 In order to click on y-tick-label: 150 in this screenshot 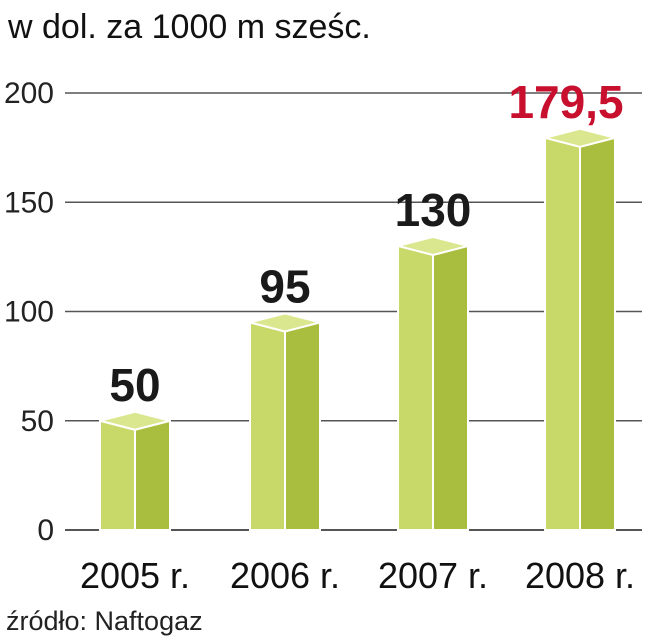, I will do `click(29, 202)`.